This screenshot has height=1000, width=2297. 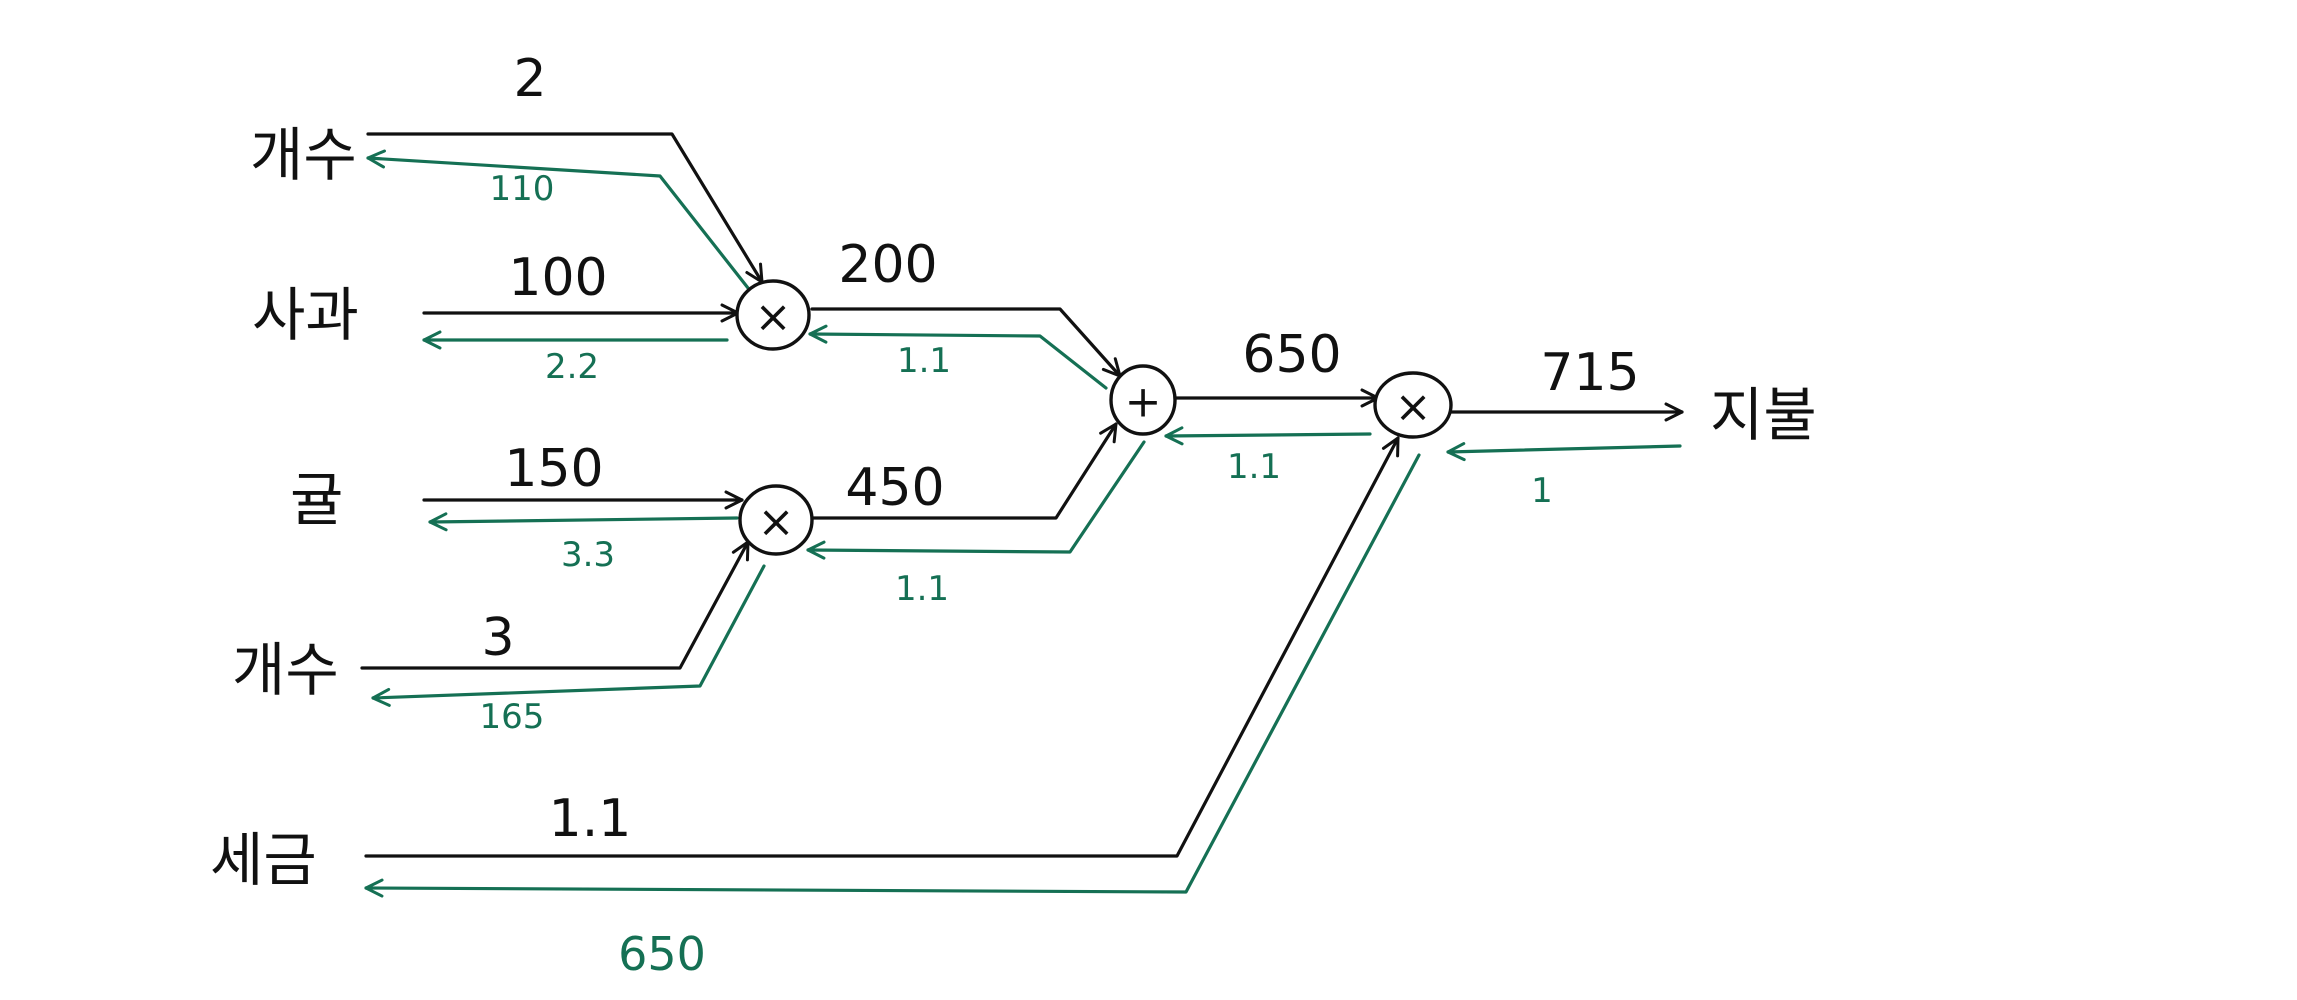 I want to click on backward-value-orange: 3.3, so click(x=588, y=555).